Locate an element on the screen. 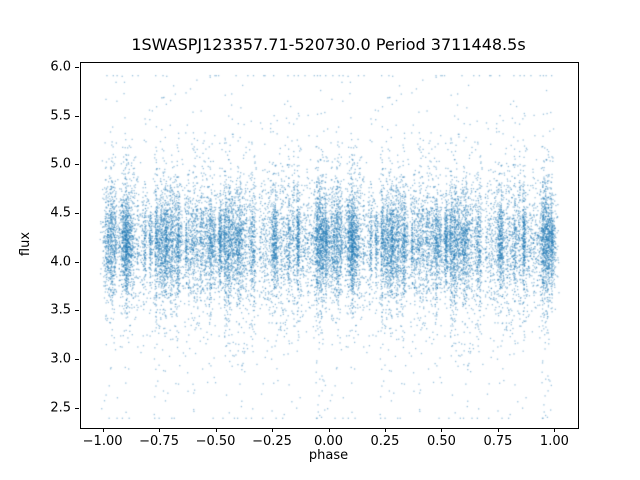  x-tick-label: −1.00 is located at coordinates (102, 441).